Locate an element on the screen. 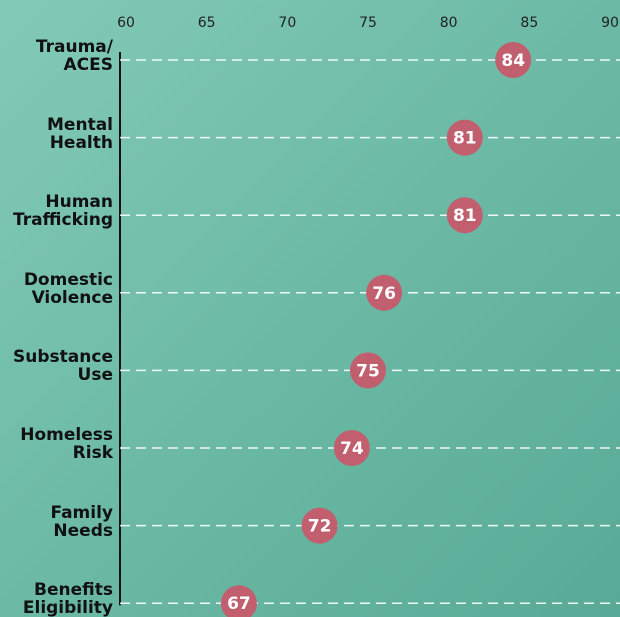  value-label: 72 is located at coordinates (320, 527).